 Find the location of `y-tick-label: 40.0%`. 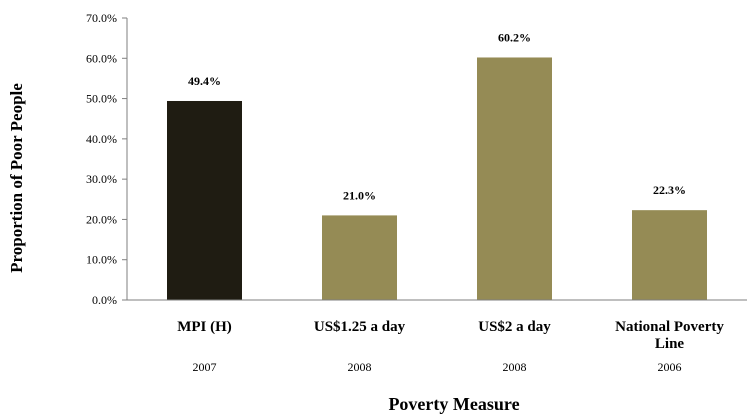

y-tick-label: 40.0% is located at coordinates (101, 139).